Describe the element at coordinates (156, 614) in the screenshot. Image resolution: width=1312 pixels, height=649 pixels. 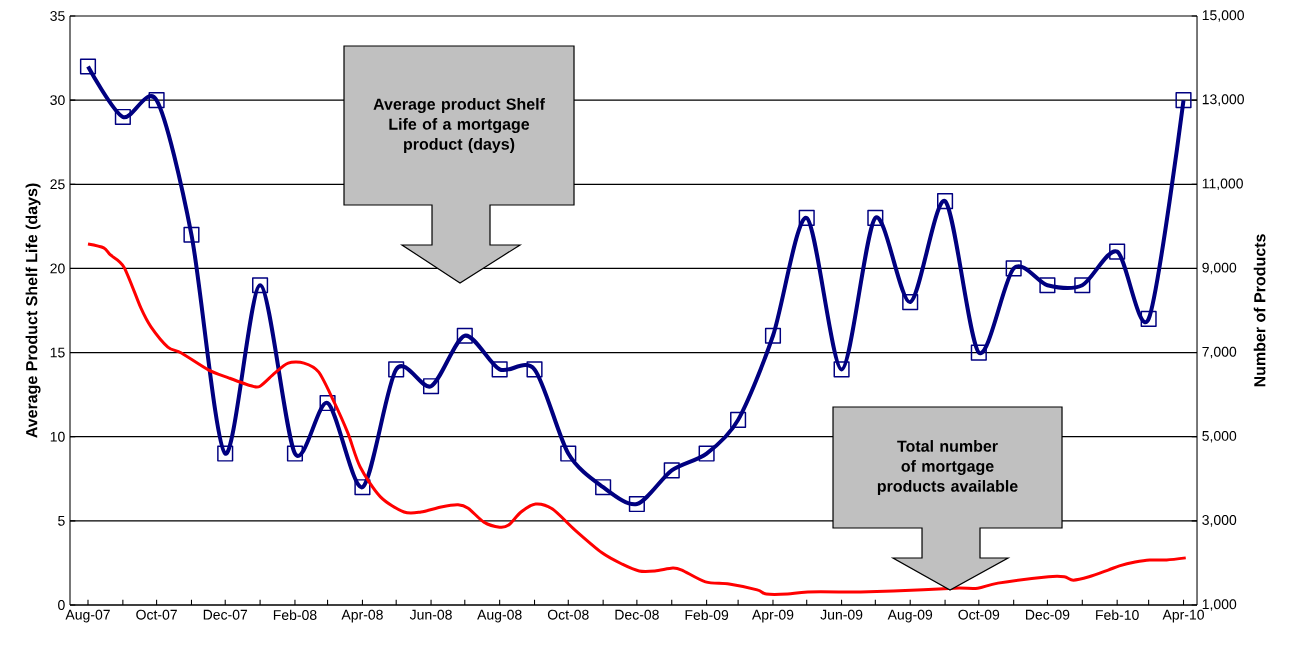
I see `x-tick-label: Oct-07` at that location.